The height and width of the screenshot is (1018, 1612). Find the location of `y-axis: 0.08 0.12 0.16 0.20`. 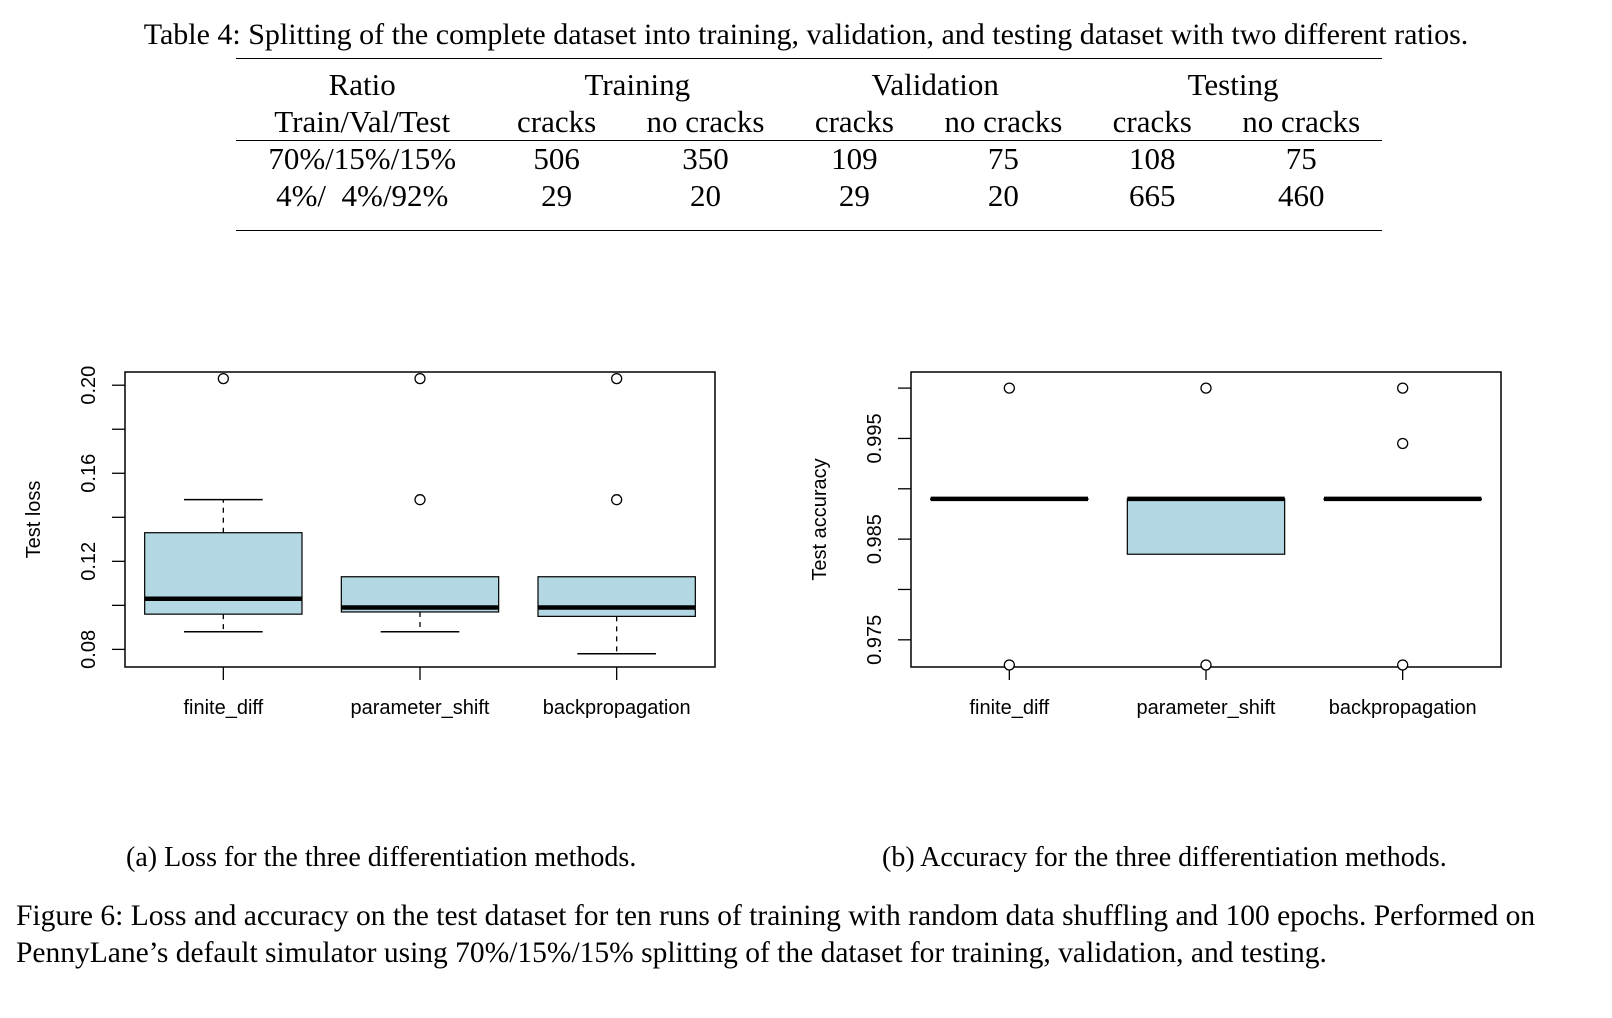

y-axis: 0.08 0.12 0.16 0.20 is located at coordinates (101, 517).